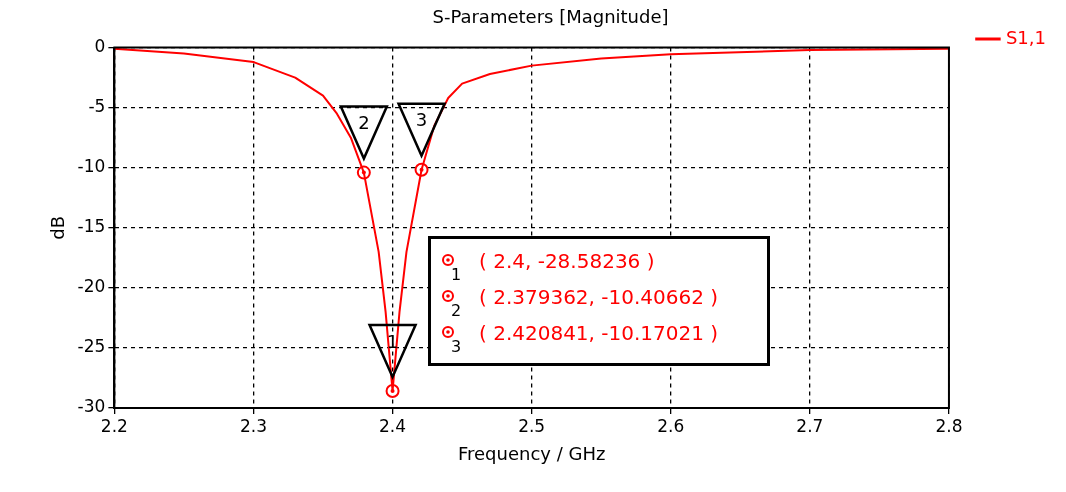 The image size is (1066, 492). Describe the element at coordinates (100, 46) in the screenshot. I see `y-tick-label: 0` at that location.